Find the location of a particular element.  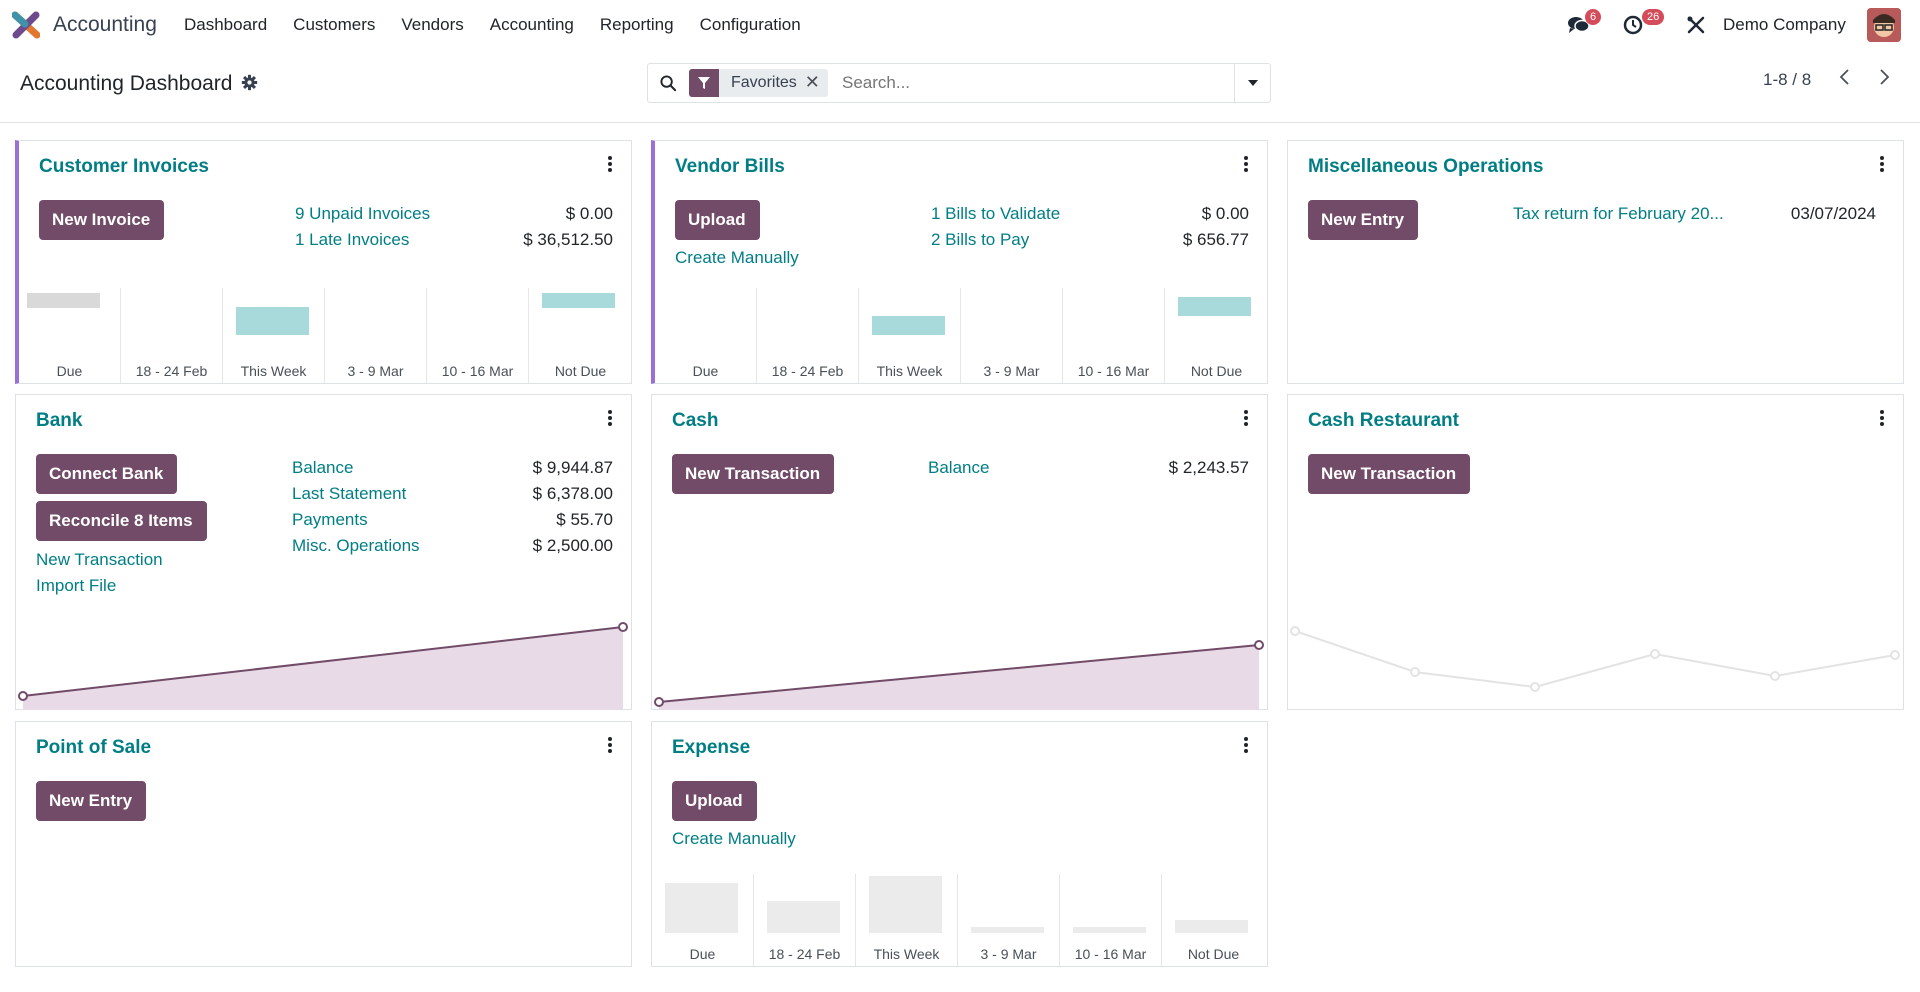

menu-configuration: Configuration is located at coordinates (750, 24).